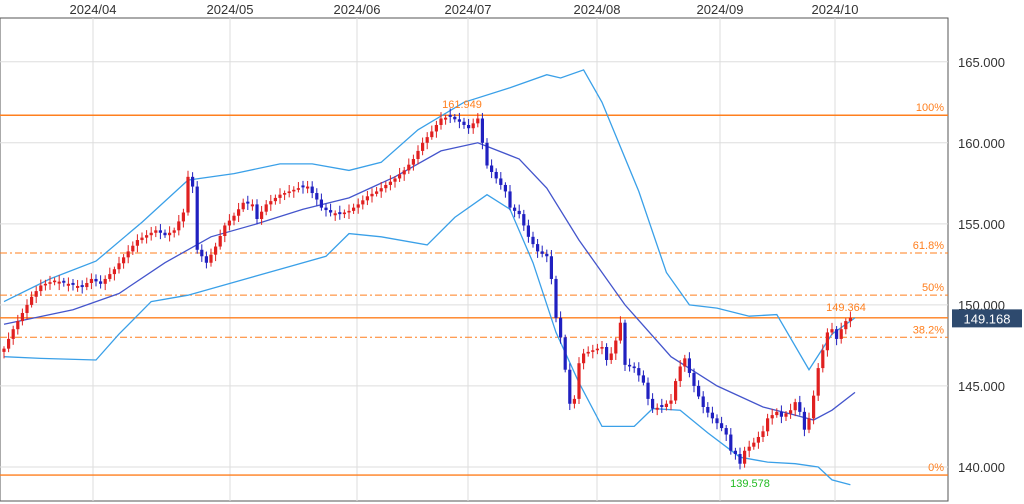 The height and width of the screenshot is (504, 1024). What do you see at coordinates (846, 308) in the screenshot?
I see `latest-high-label: 149.364` at bounding box center [846, 308].